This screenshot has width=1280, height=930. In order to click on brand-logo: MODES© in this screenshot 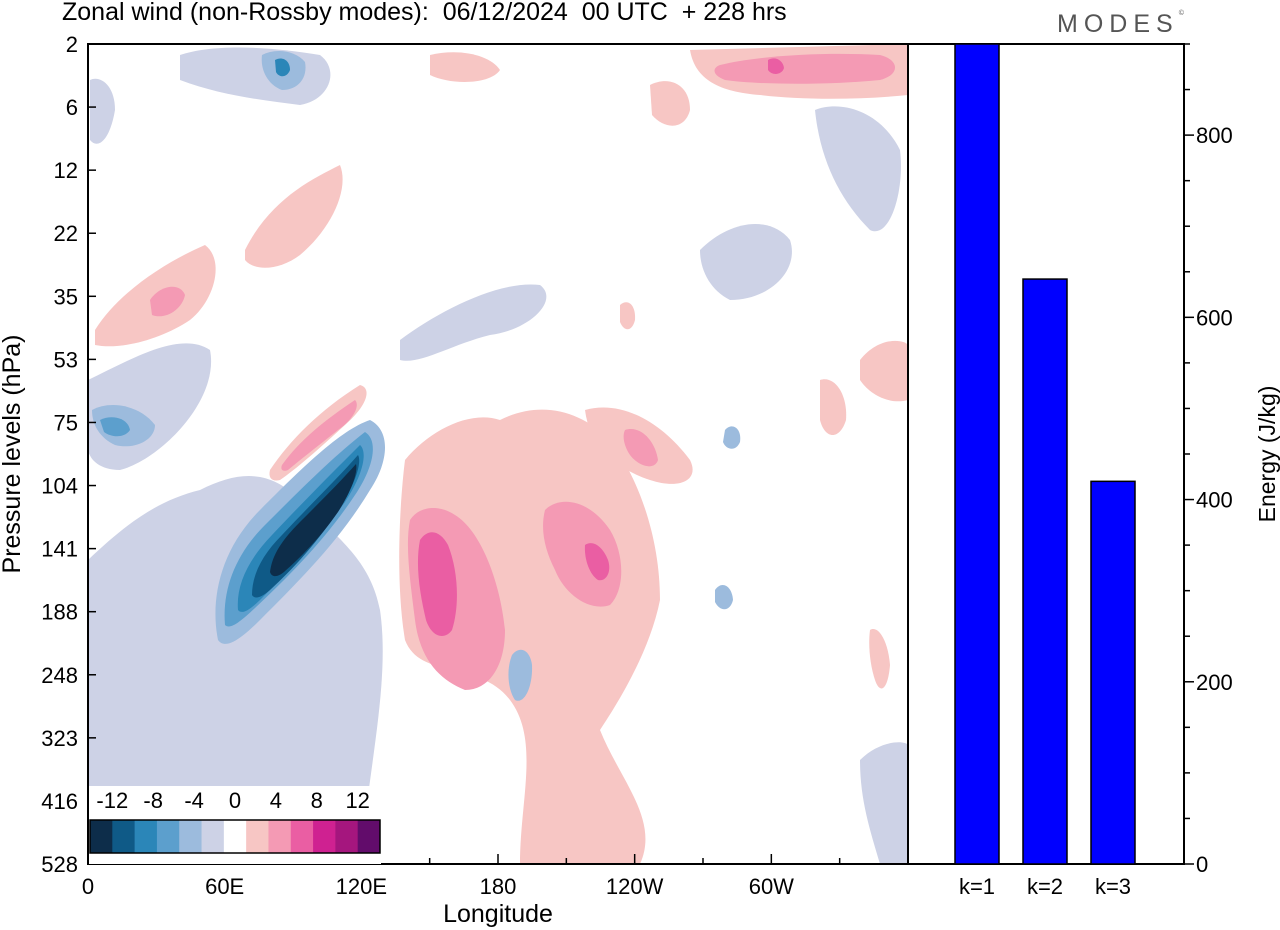, I will do `click(1120, 24)`.